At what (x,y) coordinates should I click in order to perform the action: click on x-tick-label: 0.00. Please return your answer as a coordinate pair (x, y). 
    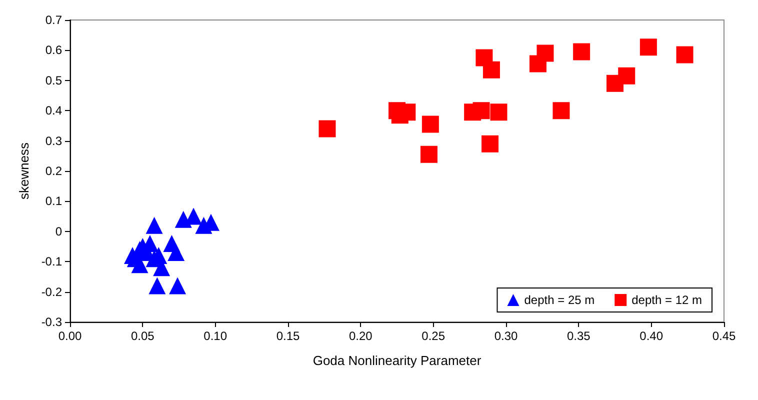
    Looking at the image, I should click on (70, 336).